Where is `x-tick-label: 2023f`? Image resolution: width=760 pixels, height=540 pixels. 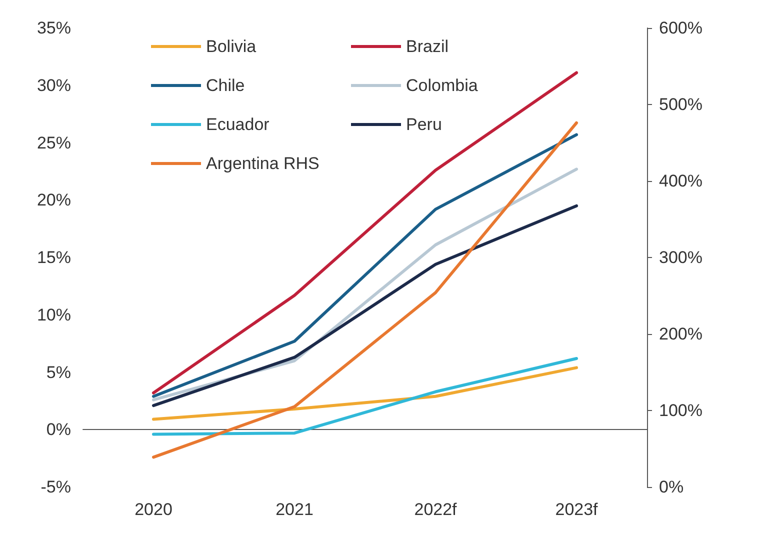
x-tick-label: 2023f is located at coordinates (576, 509).